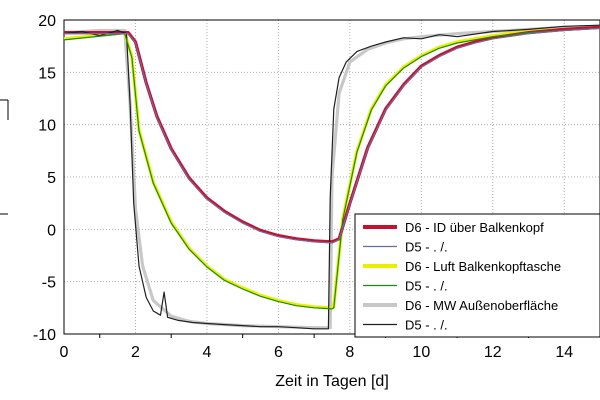 This screenshot has height=400, width=600. Describe the element at coordinates (49, 283) in the screenshot. I see `y-tick-label: -5` at that location.